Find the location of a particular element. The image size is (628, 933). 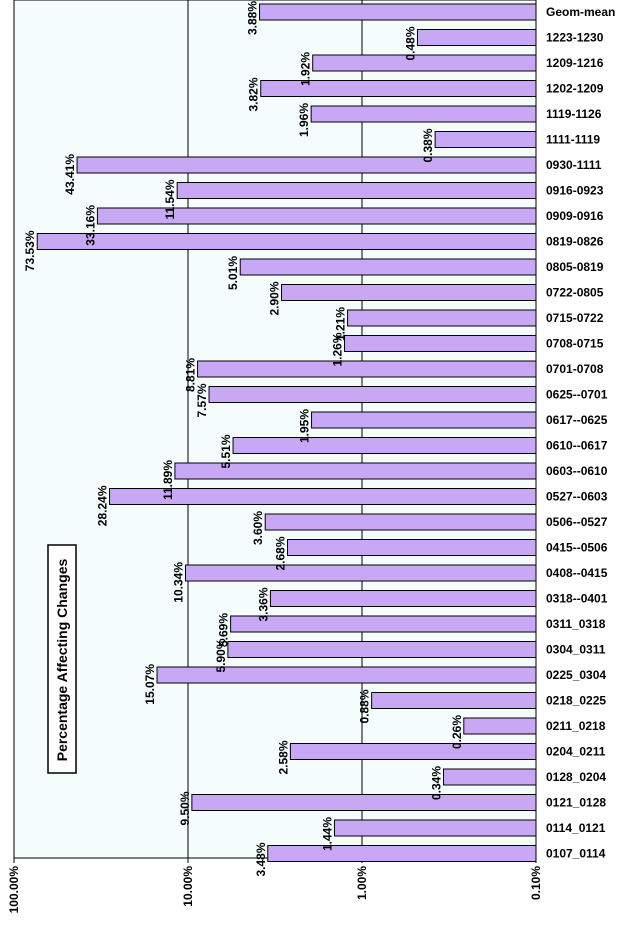

data-label: 0.26% is located at coordinates (457, 732).